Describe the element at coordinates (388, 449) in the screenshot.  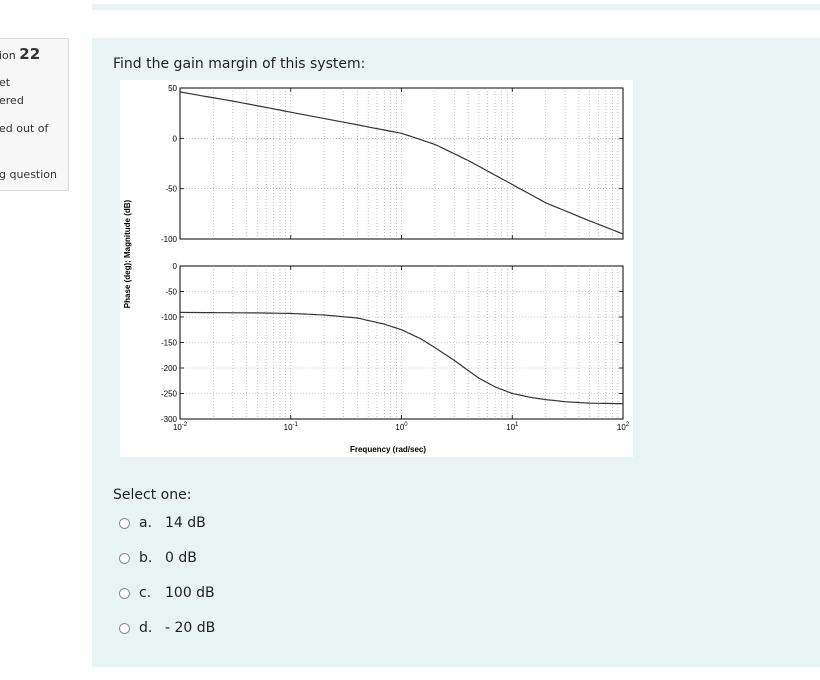
I see `x-axis-label: Frequency (rad/sec)` at that location.